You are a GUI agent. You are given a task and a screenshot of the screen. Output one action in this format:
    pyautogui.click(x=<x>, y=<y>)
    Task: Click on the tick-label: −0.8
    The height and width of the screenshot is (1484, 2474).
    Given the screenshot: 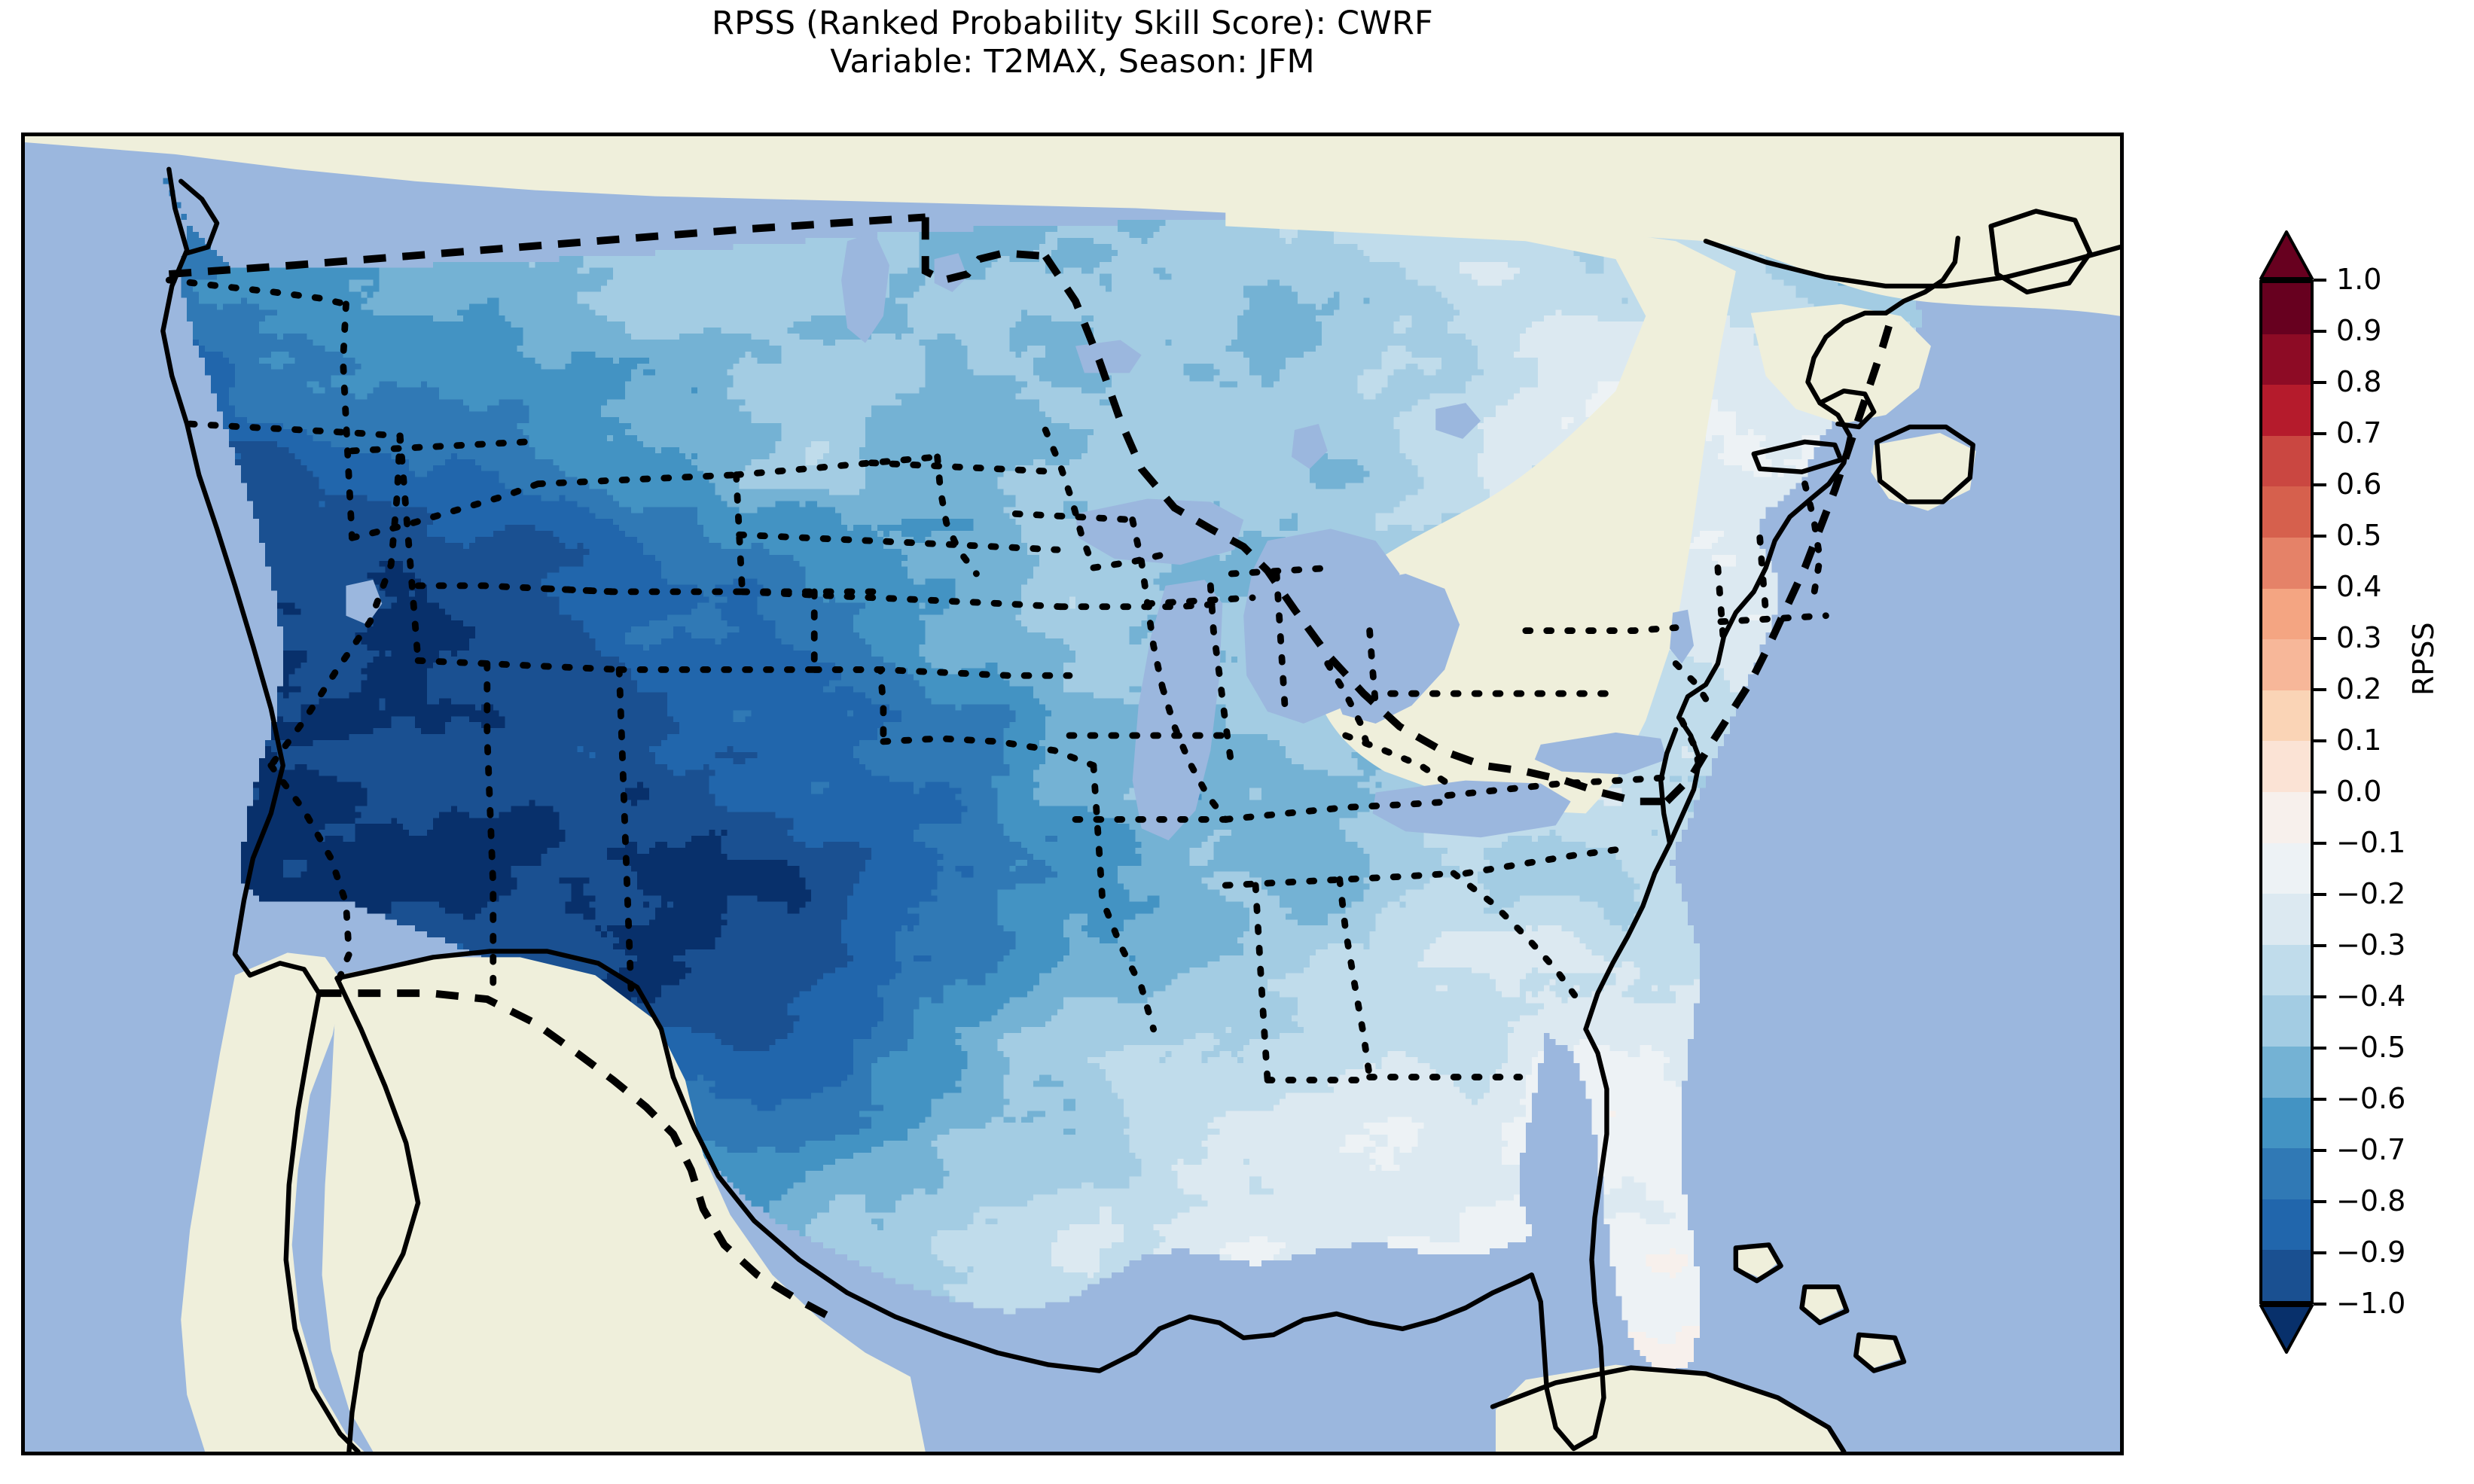 What is the action you would take?
    pyautogui.click(x=2371, y=1200)
    